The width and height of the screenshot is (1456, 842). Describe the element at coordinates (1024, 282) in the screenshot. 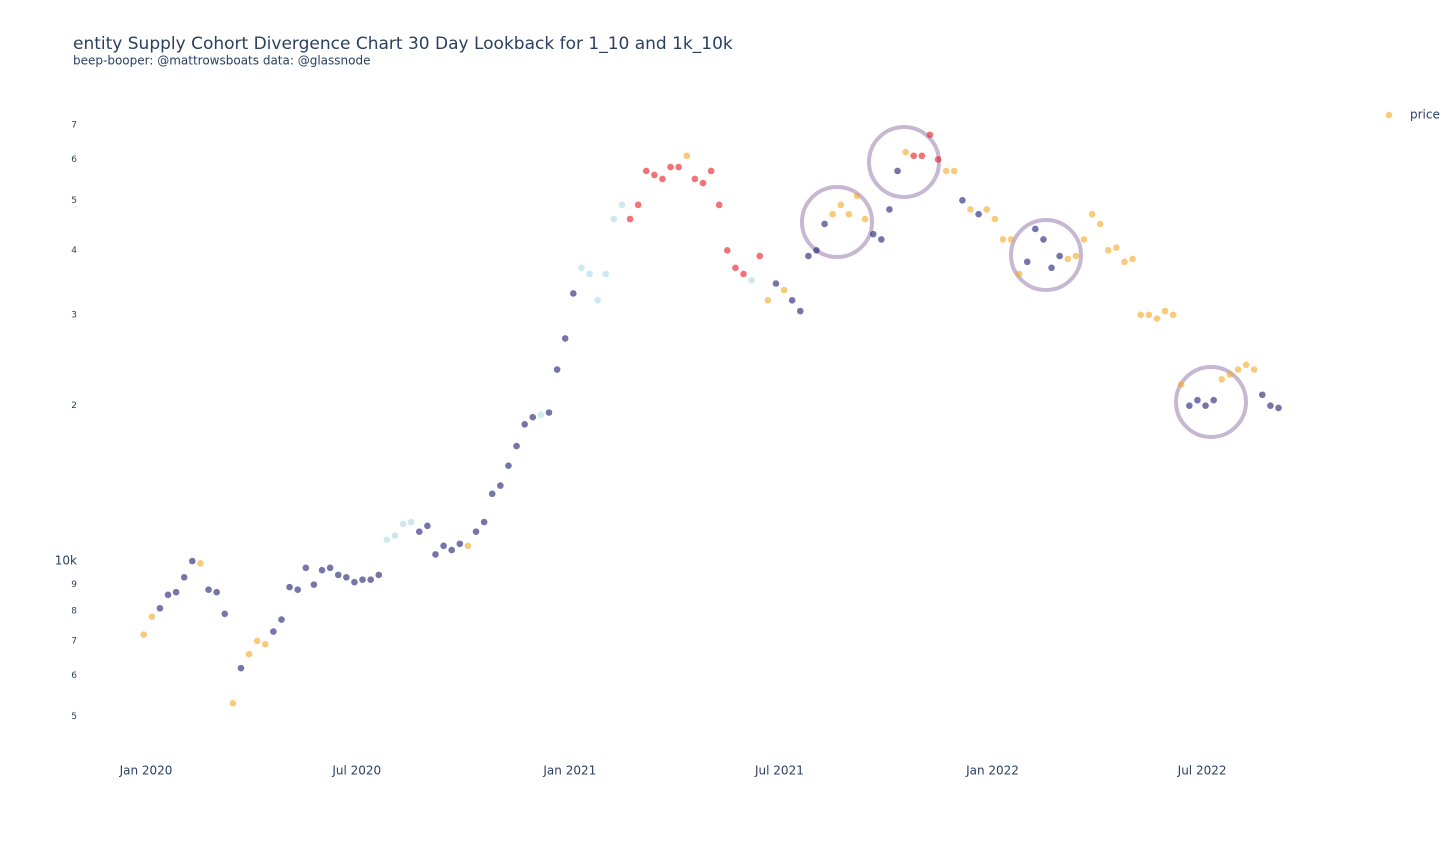

I see `annotations` at that location.